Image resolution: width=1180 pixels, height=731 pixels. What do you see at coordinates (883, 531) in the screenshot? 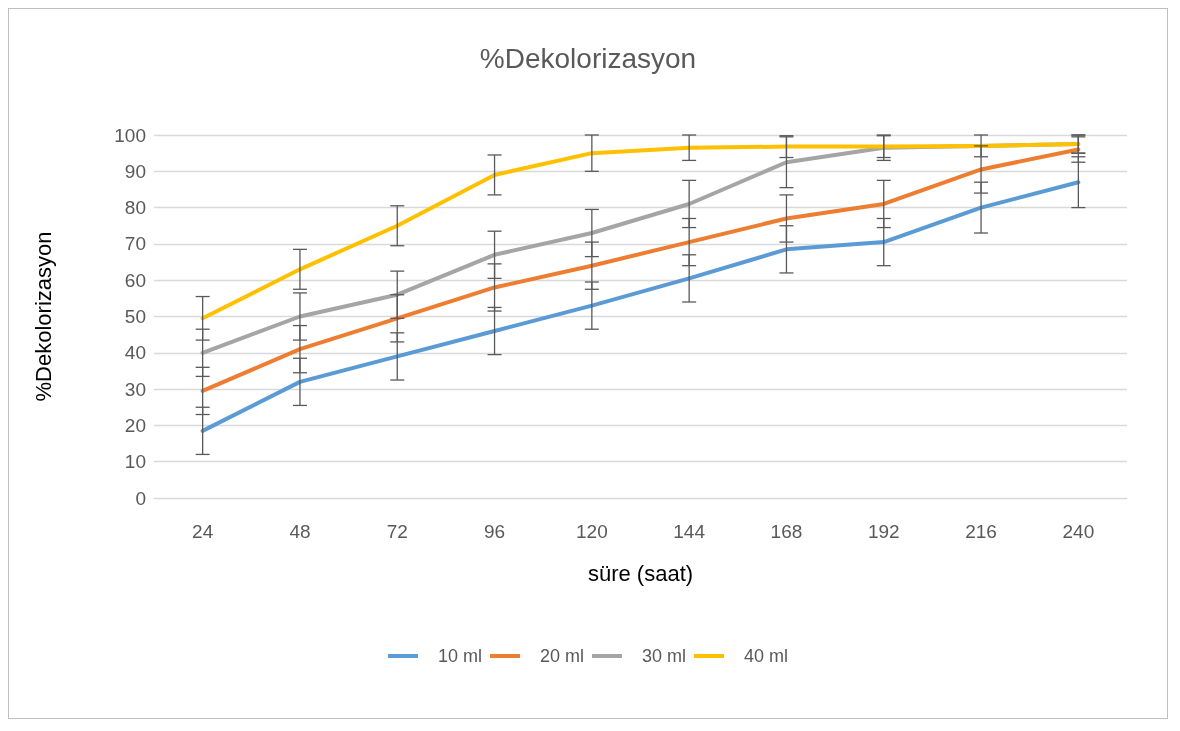
I see `x-tick-label: 192` at bounding box center [883, 531].